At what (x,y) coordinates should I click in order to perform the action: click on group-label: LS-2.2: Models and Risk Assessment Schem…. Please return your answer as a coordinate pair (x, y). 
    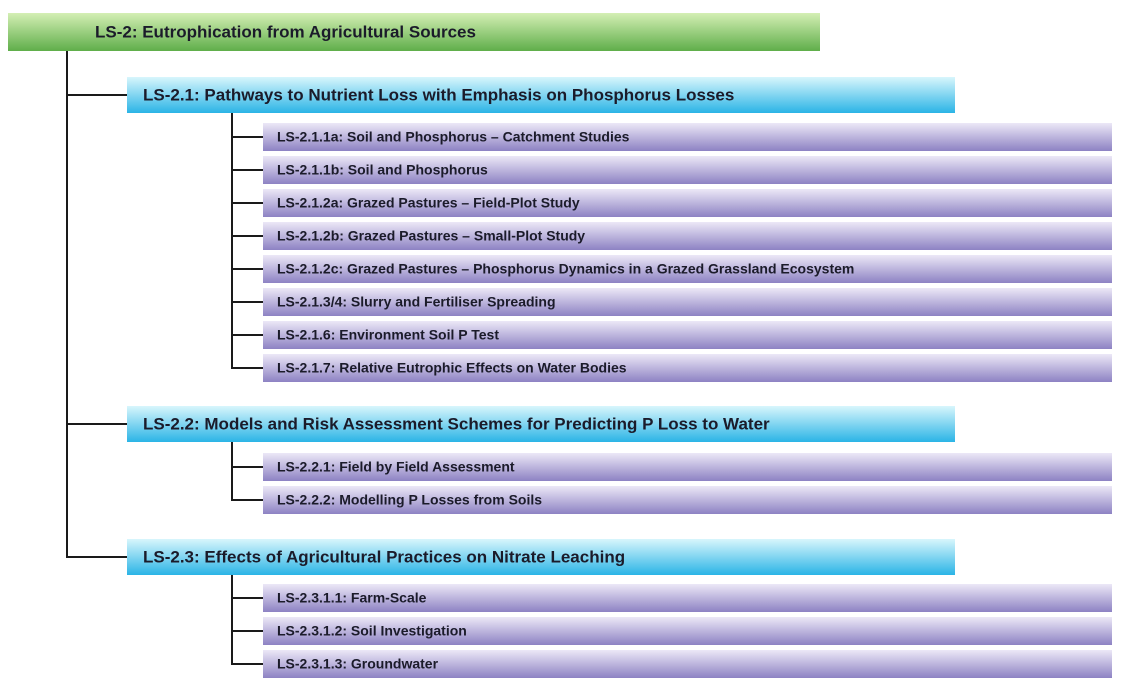
    Looking at the image, I should click on (456, 423).